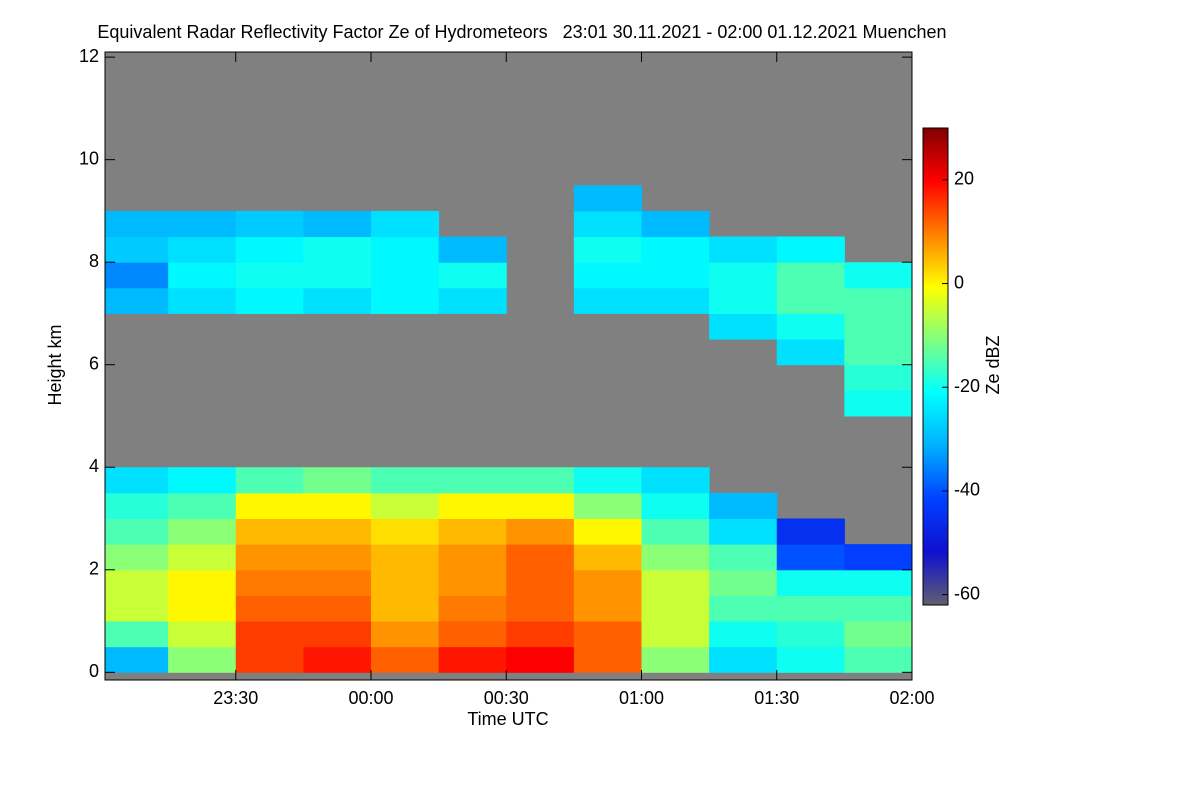  I want to click on colorbar-title: Ze dBZ, so click(993, 364).